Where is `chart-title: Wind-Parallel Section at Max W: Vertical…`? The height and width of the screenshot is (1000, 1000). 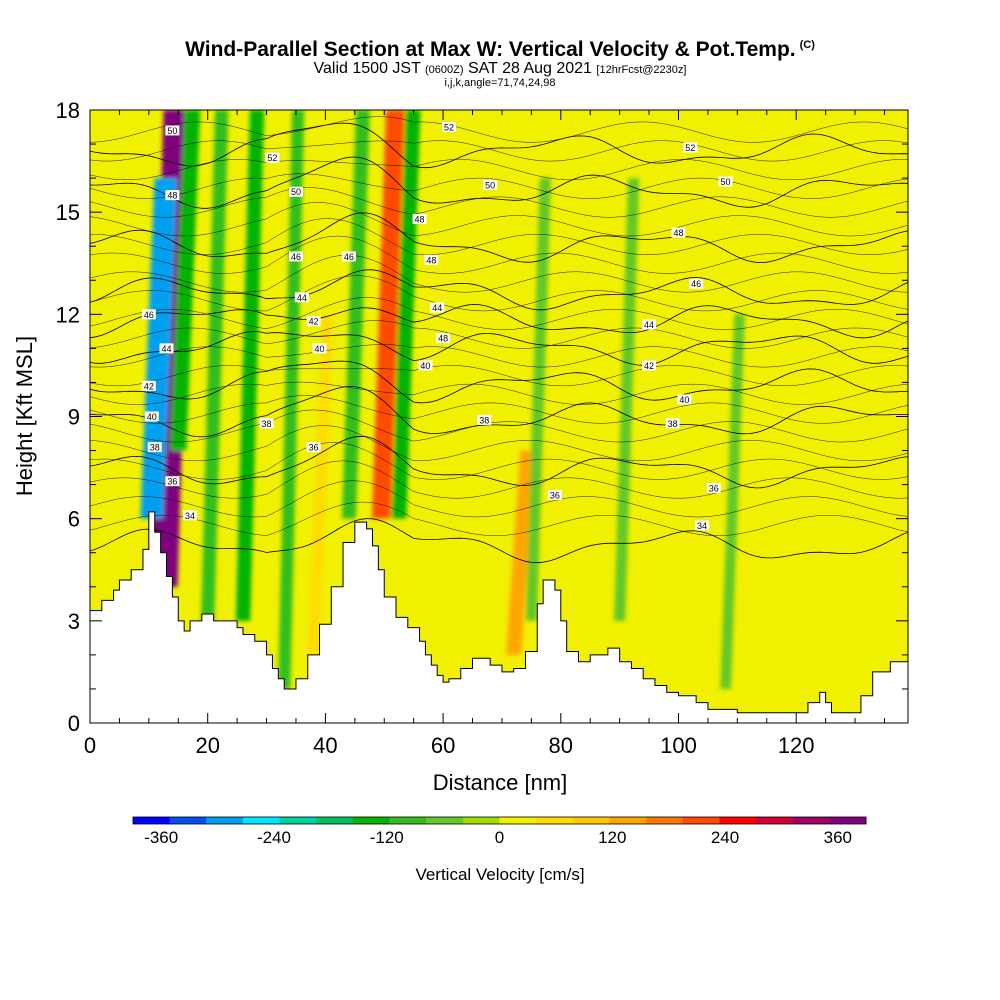 chart-title: Wind-Parallel Section at Max W: Vertical… is located at coordinates (500, 49).